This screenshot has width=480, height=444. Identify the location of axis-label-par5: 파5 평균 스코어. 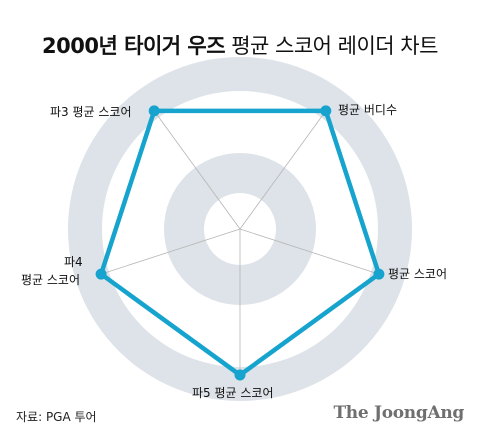
(233, 393).